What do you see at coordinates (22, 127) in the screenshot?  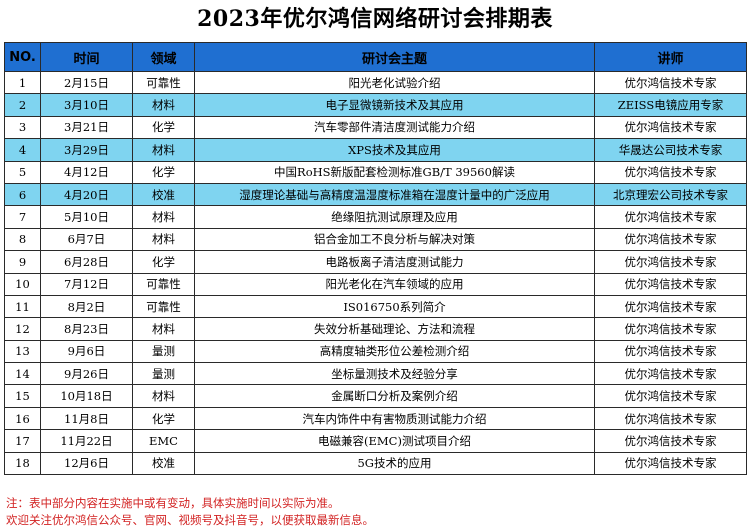 I see `row-number: 3` at bounding box center [22, 127].